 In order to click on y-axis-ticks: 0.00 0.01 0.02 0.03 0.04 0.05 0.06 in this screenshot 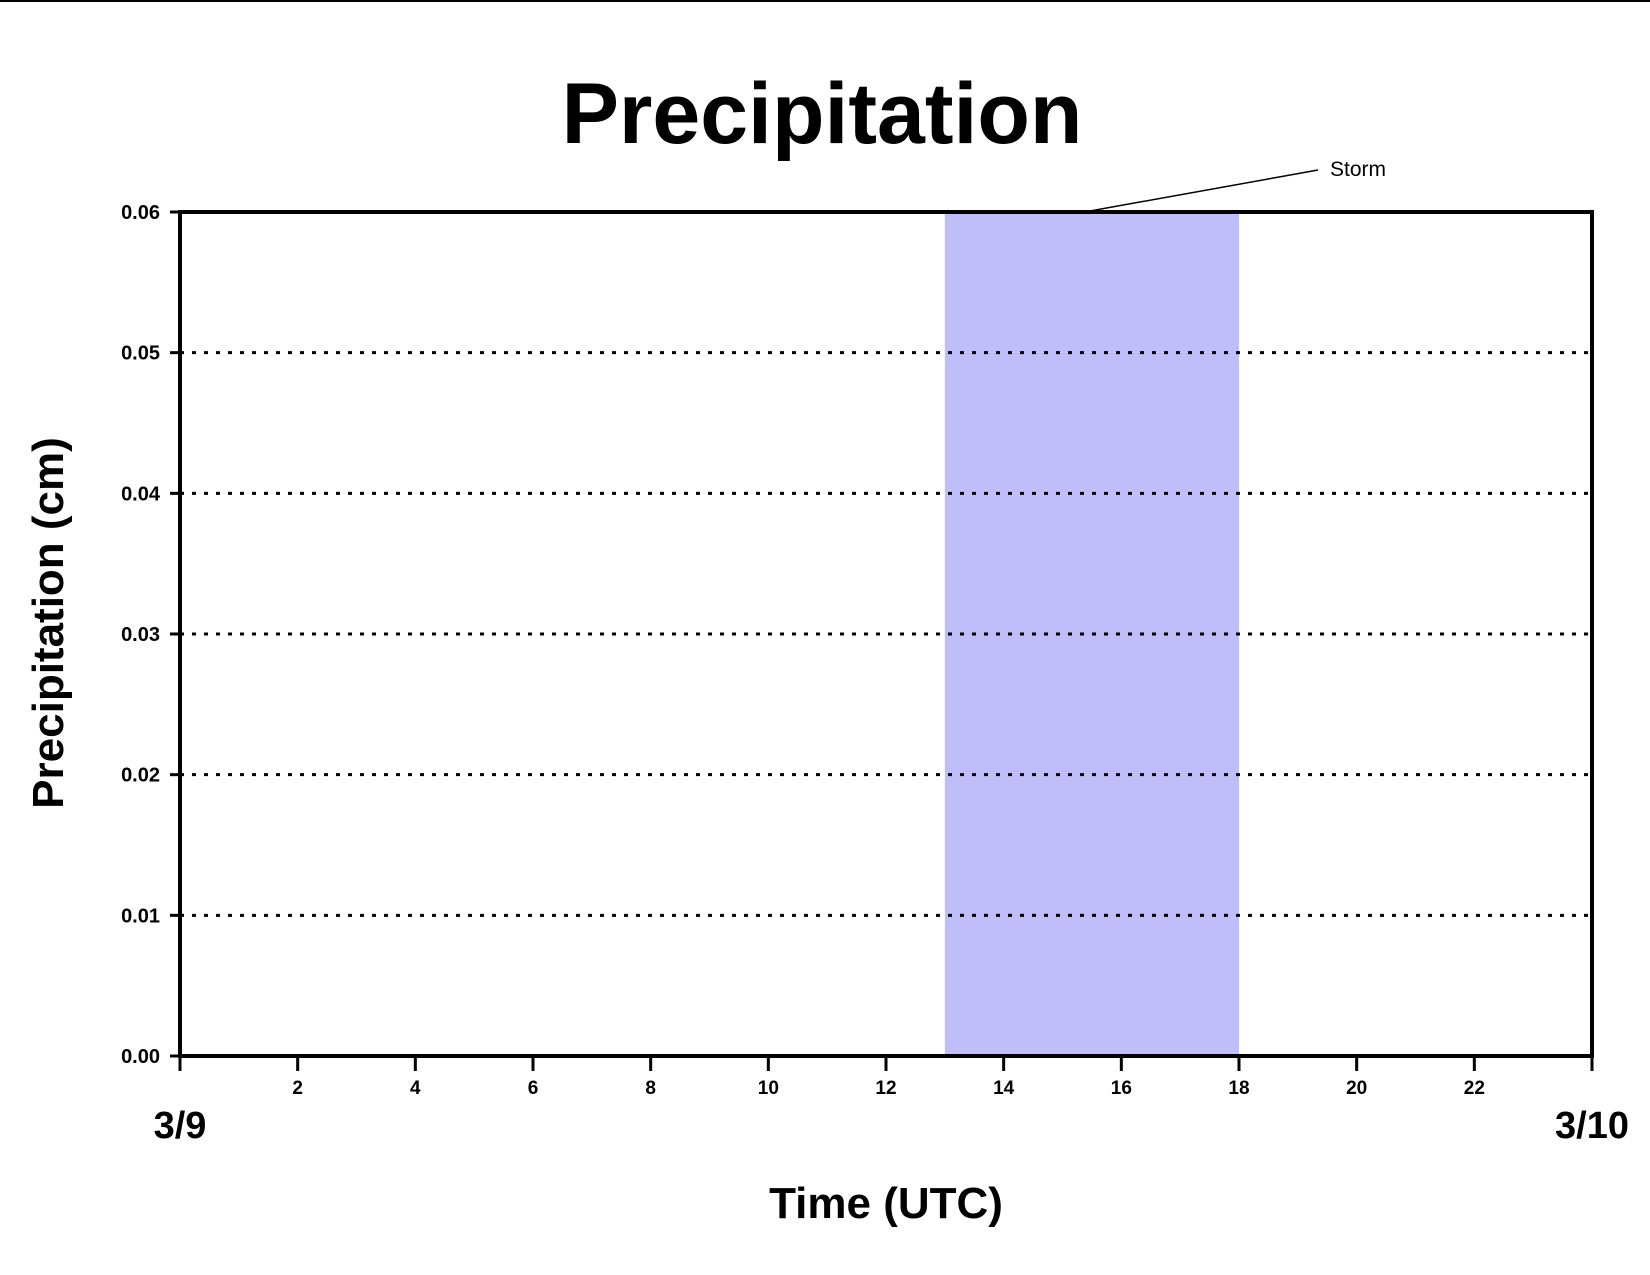, I will do `click(150, 635)`.